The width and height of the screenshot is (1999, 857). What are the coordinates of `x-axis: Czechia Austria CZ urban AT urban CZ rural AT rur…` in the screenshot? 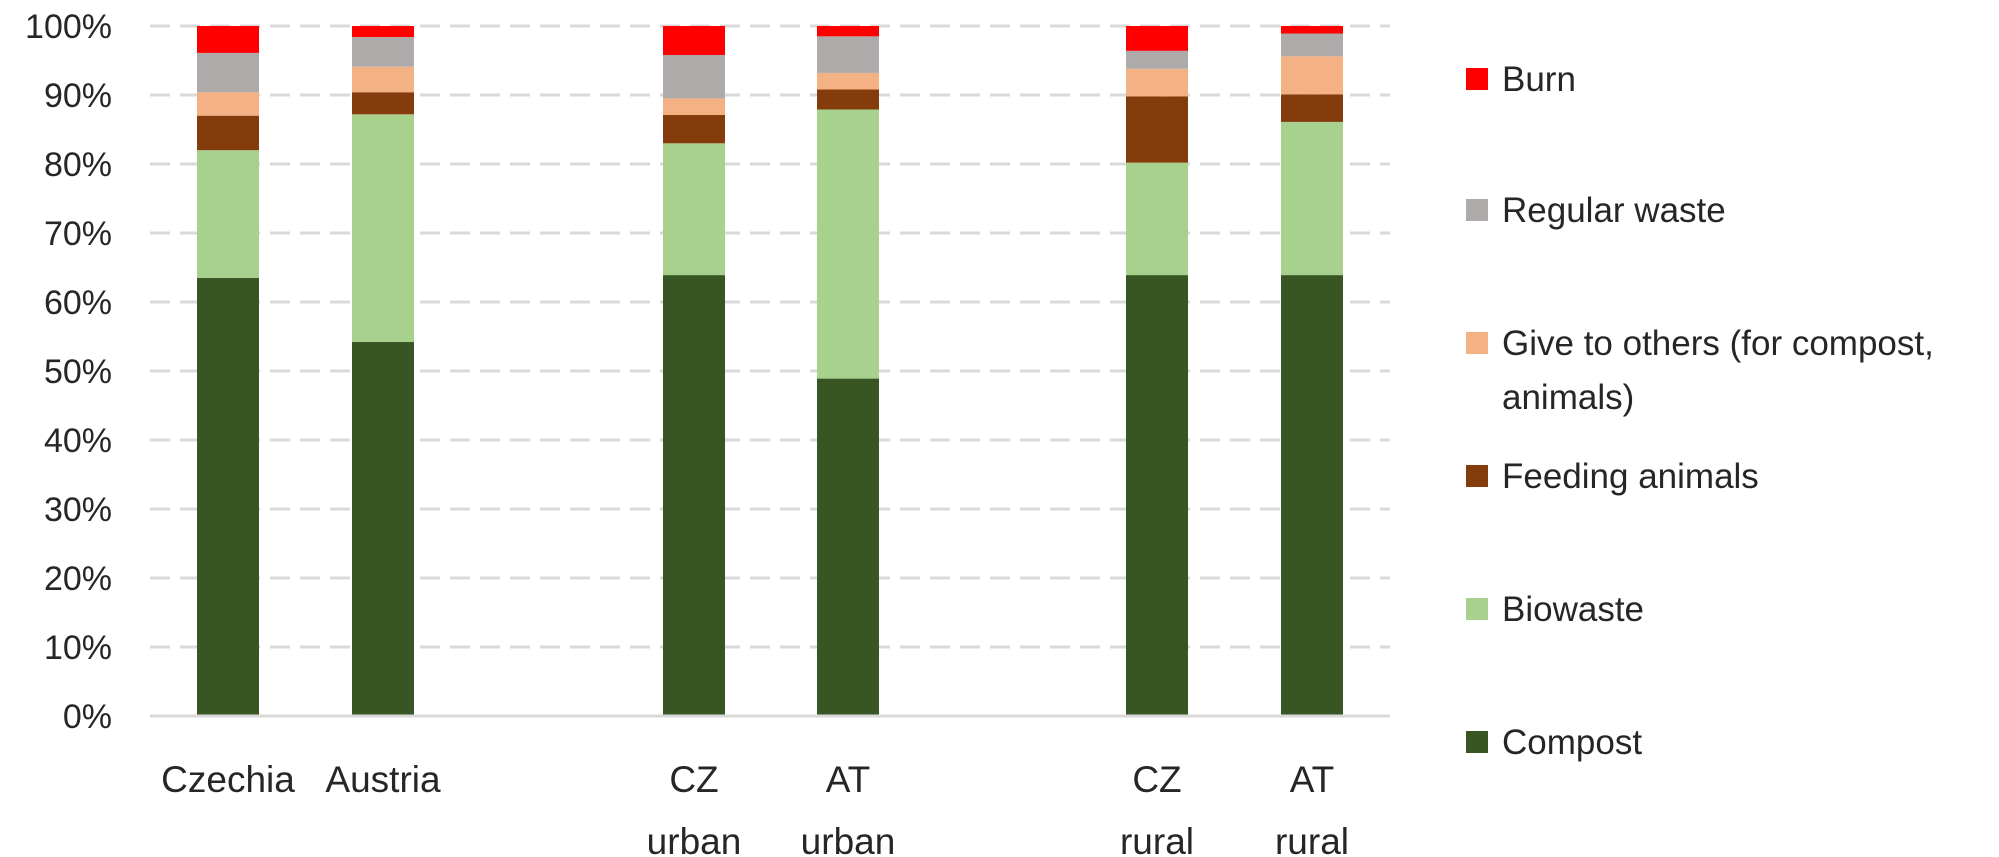 It's located at (770, 785).